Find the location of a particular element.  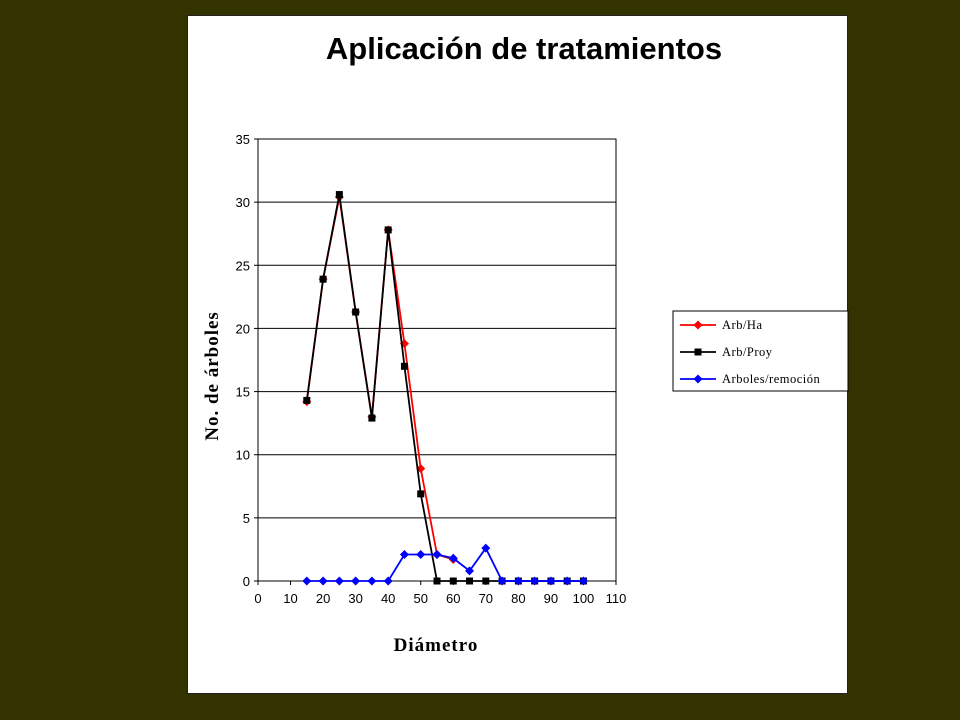

y-tick-label: 25 is located at coordinates (243, 265).